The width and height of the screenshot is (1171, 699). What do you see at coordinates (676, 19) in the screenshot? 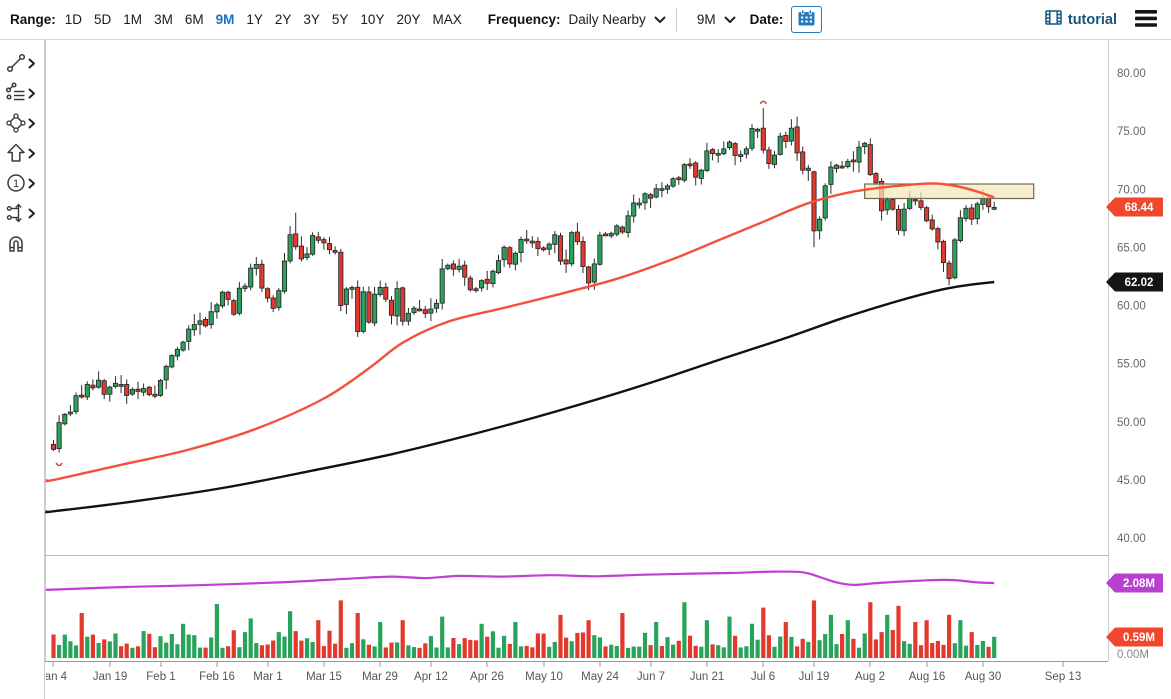
I see `toolbar-divider` at bounding box center [676, 19].